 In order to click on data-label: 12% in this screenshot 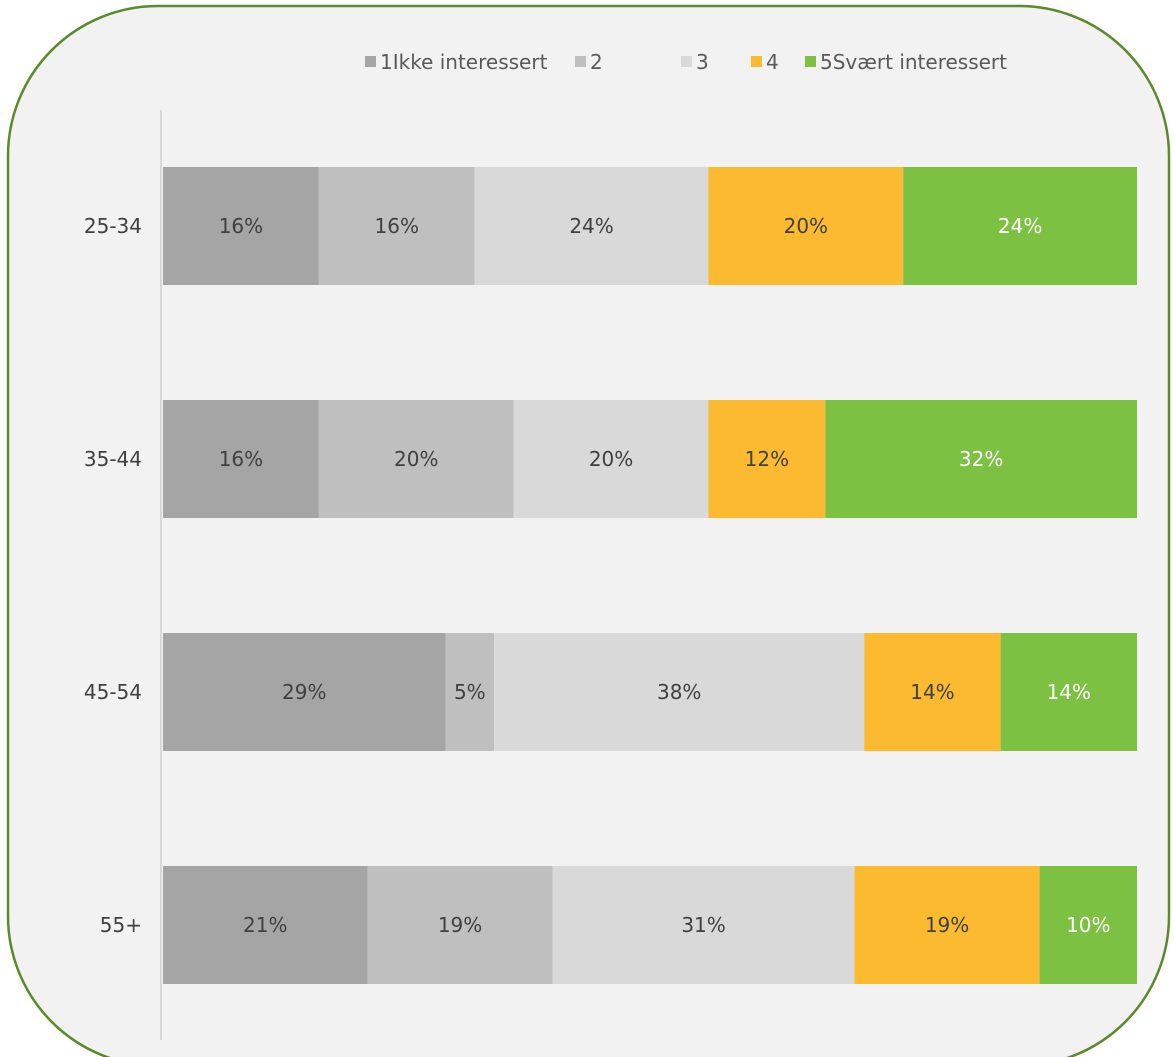, I will do `click(767, 459)`.